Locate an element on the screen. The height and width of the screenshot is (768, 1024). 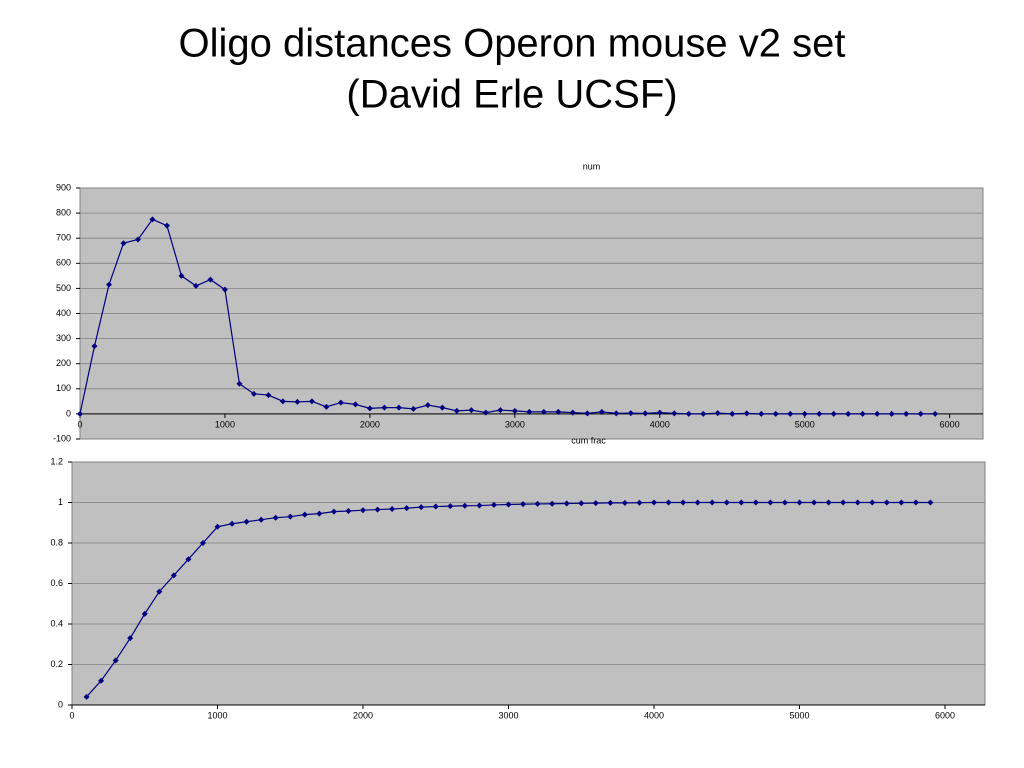
y-tick-label: 700 is located at coordinates (63, 238).